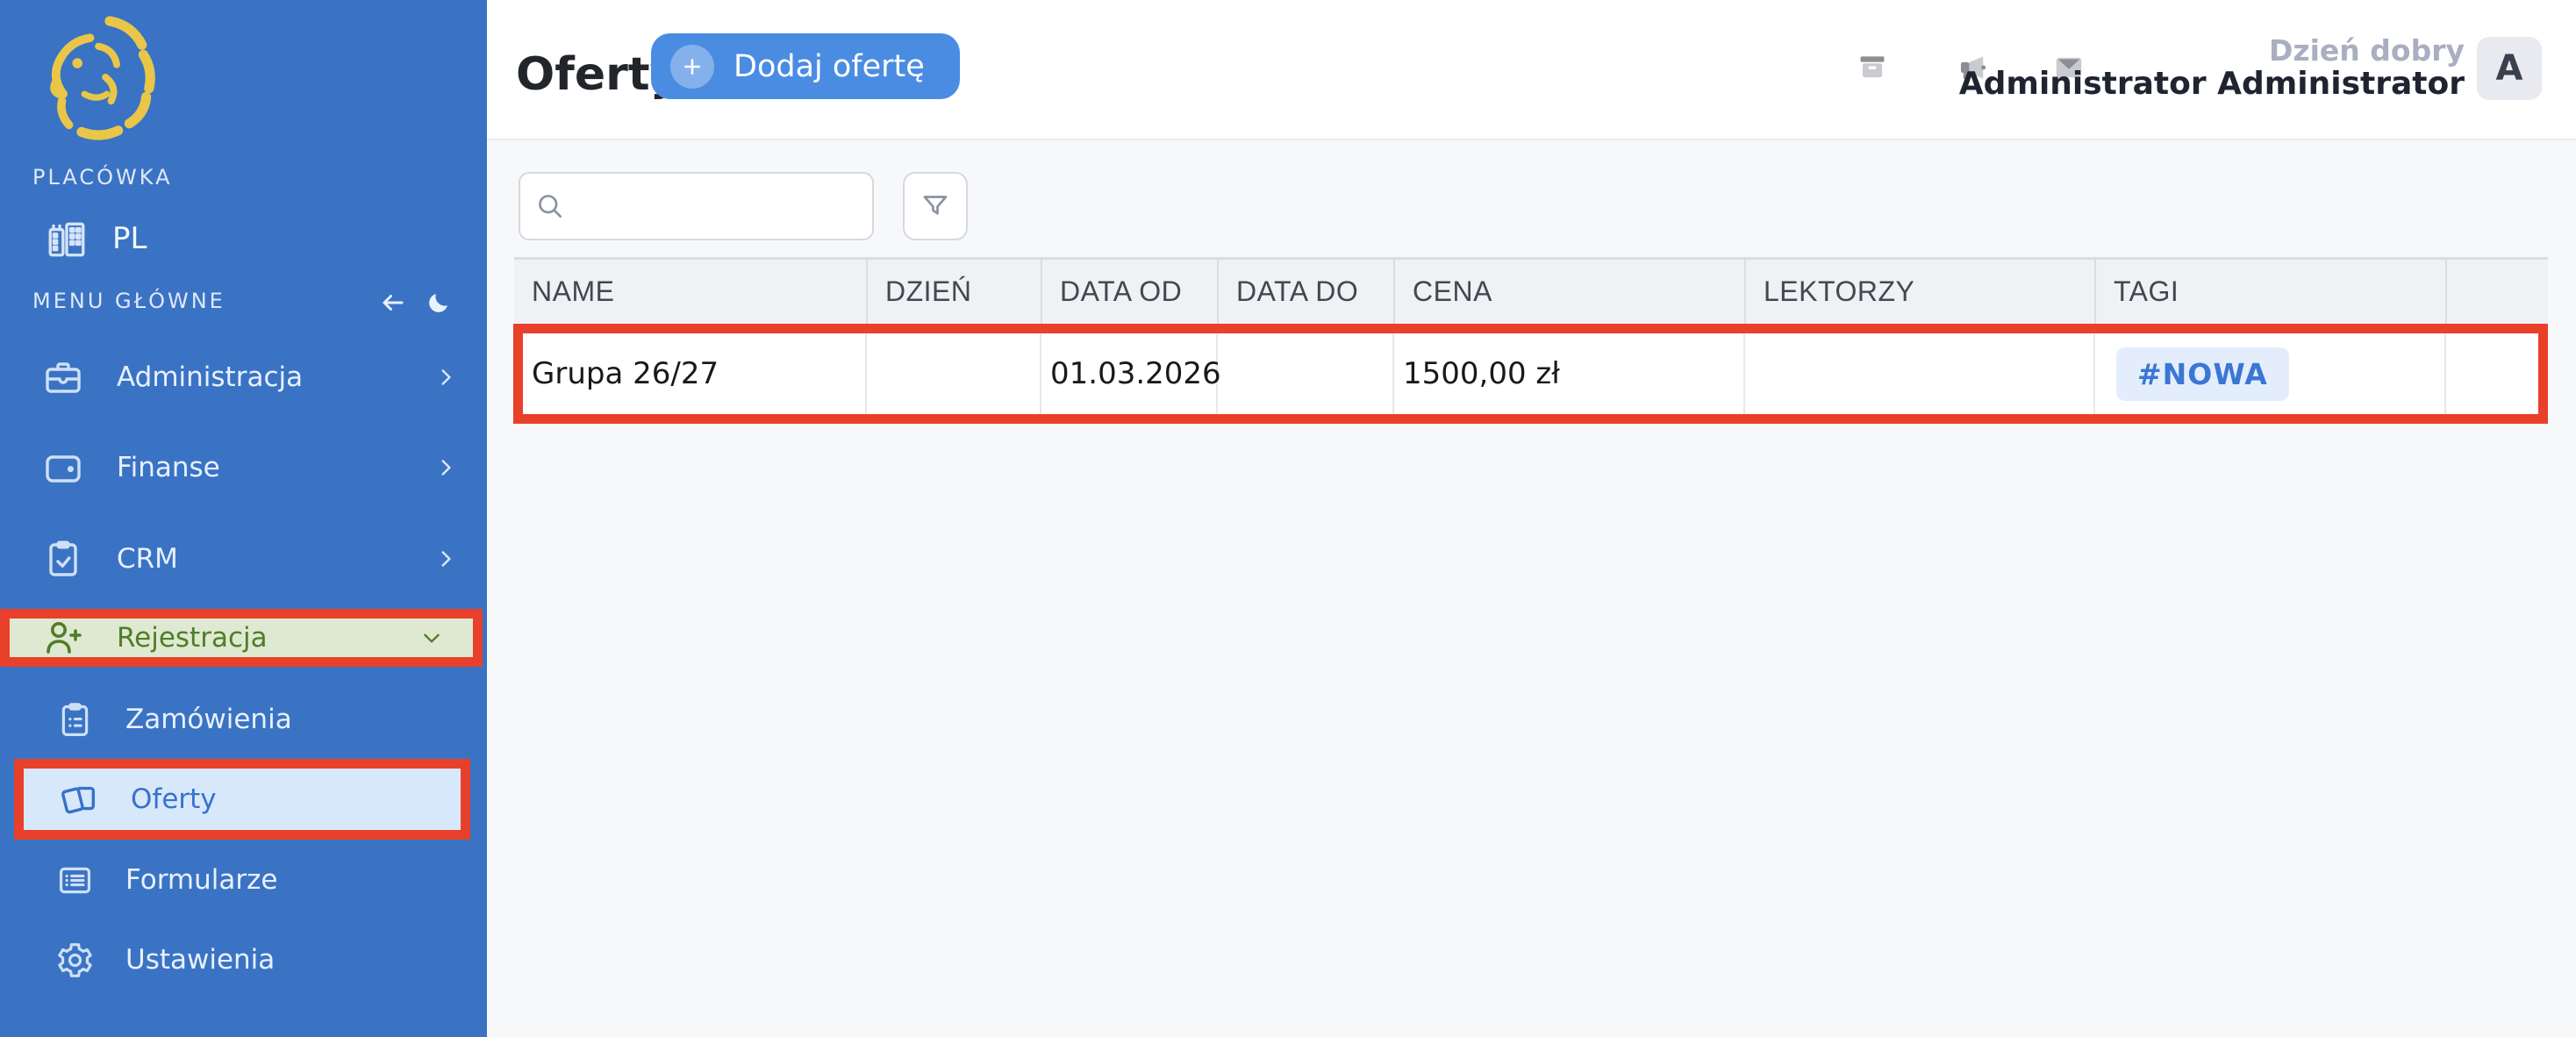  What do you see at coordinates (1872, 67) in the screenshot?
I see `archive-icon` at bounding box center [1872, 67].